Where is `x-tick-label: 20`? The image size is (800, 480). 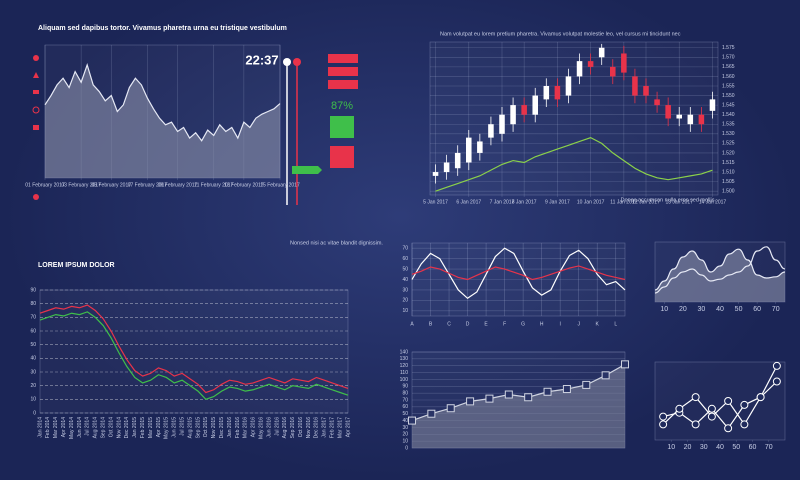
x-tick-label: 20 is located at coordinates (688, 447).